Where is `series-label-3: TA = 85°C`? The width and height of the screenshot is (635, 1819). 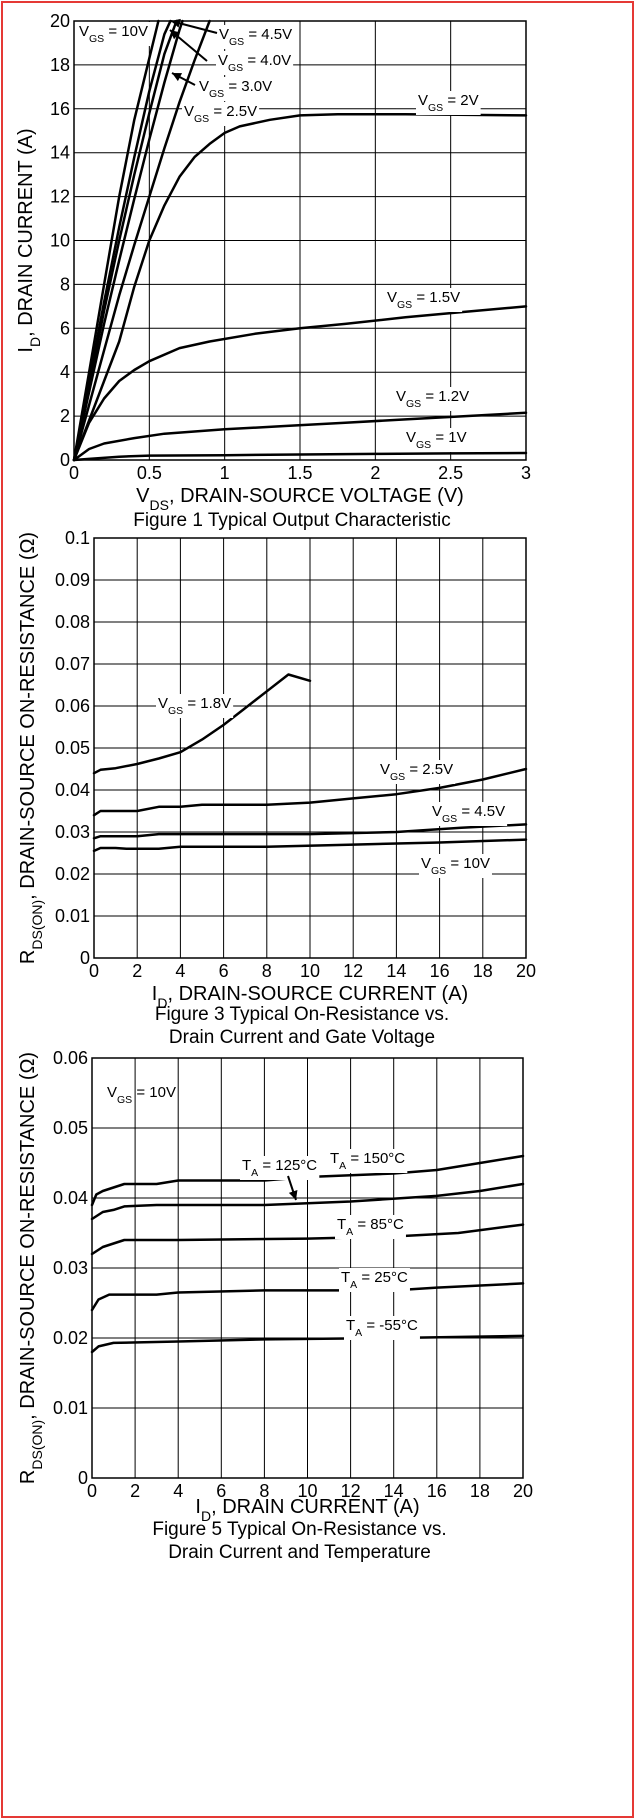
series-label-3: TA = 85°C is located at coordinates (370, 1227).